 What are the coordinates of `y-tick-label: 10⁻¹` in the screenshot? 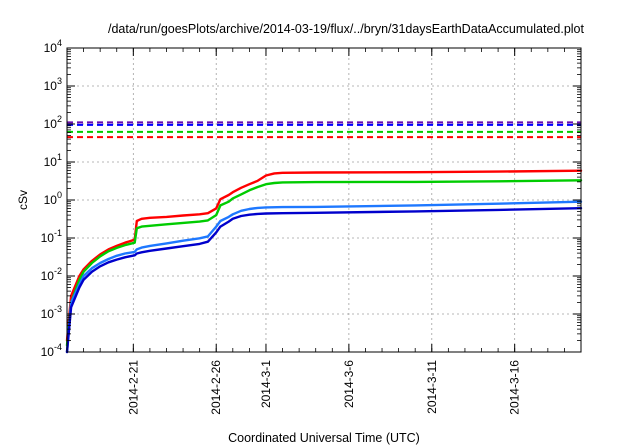 It's located at (51, 236).